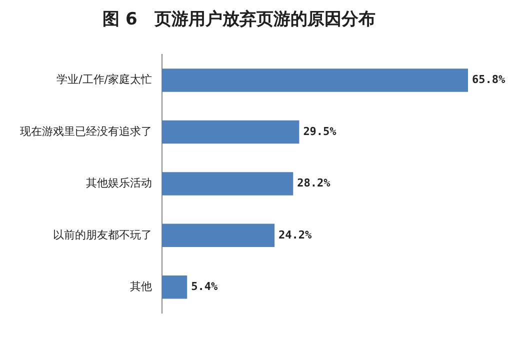 Image resolution: width=508 pixels, height=355 pixels. What do you see at coordinates (204, 286) in the screenshot?
I see `data-label: 5.4%` at bounding box center [204, 286].